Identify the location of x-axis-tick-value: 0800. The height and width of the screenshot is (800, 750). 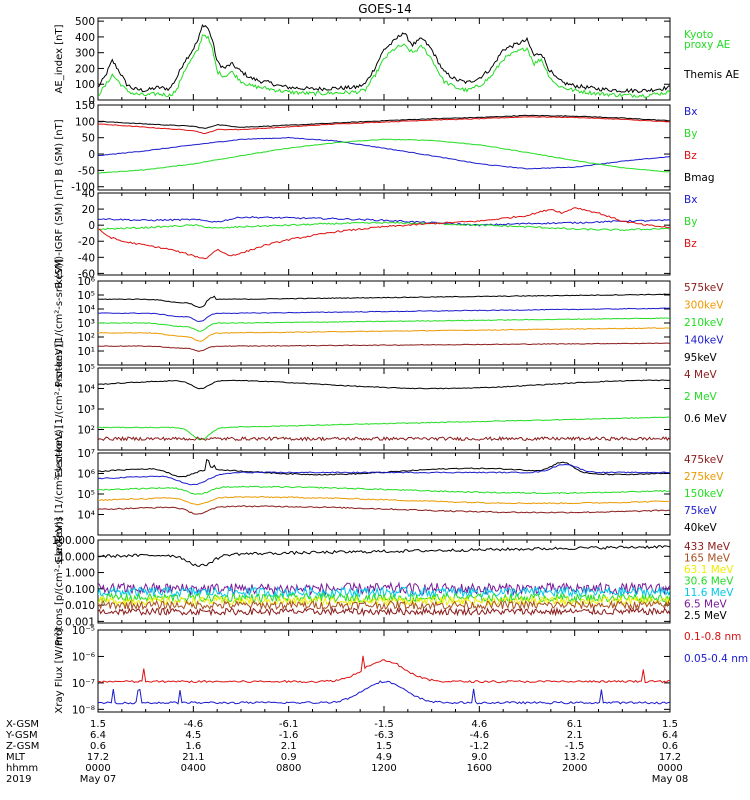
(288, 768).